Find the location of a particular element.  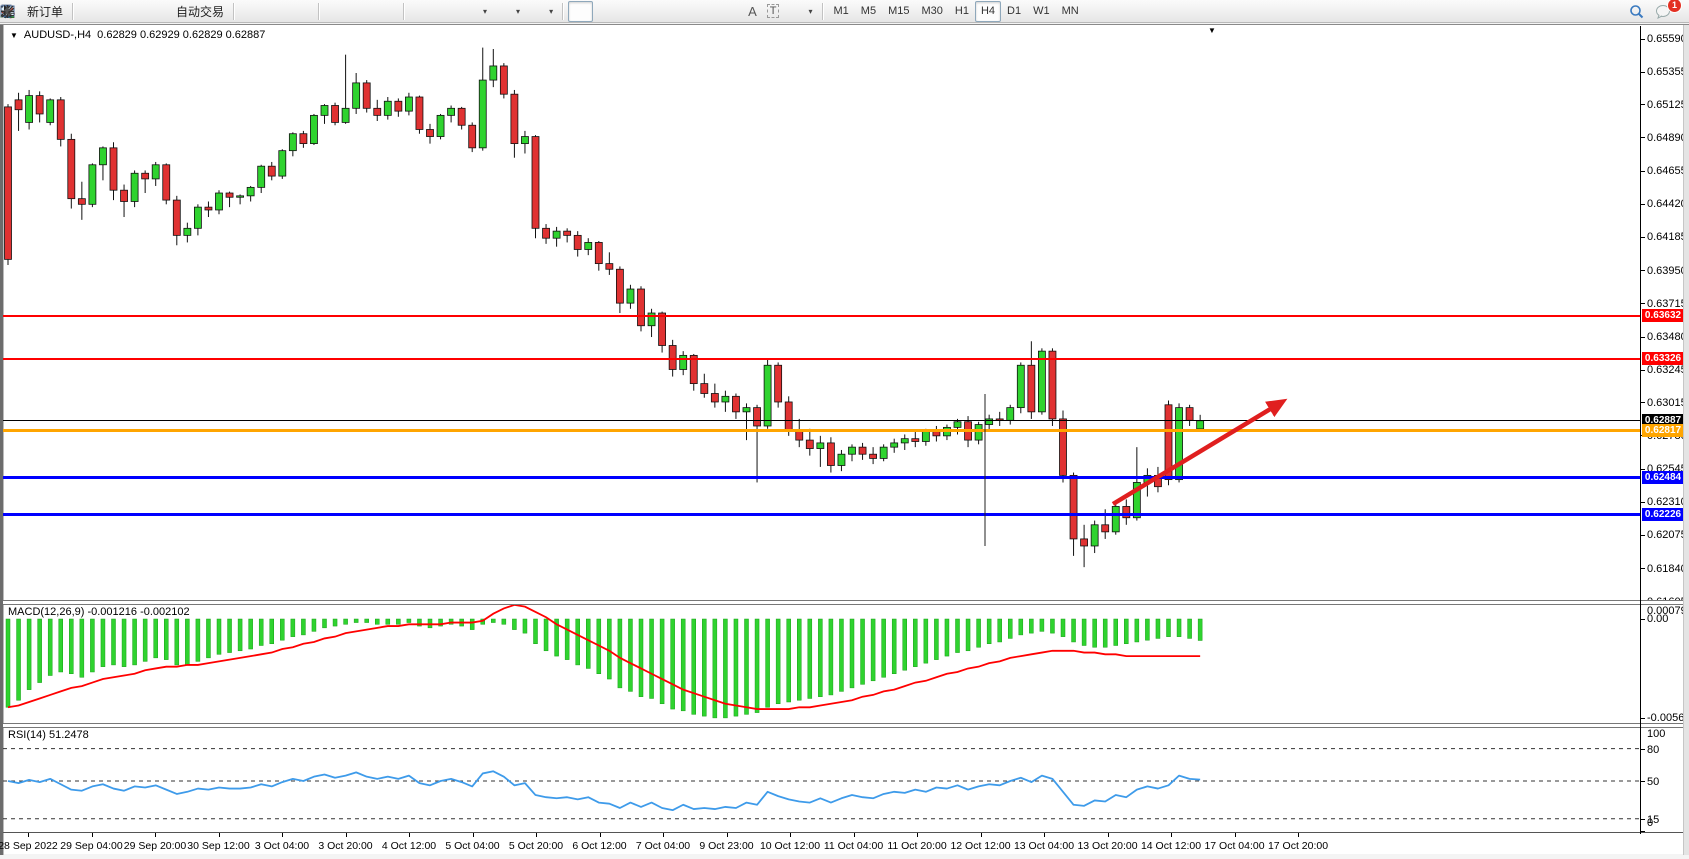

timeframe-w1-button: W1 is located at coordinates (1041, 11).